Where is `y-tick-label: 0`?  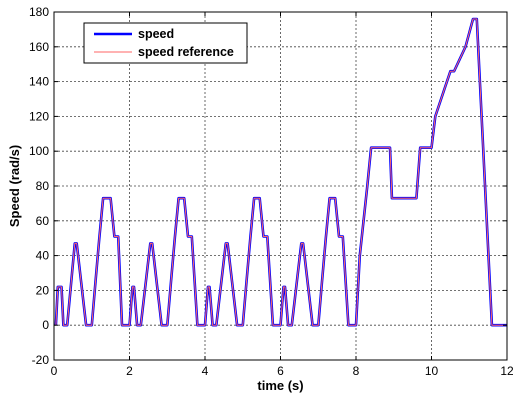
y-tick-label: 0 is located at coordinates (45, 325).